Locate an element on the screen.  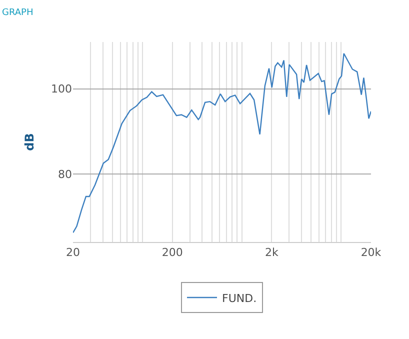
legend-label: FUND. is located at coordinates (239, 298).